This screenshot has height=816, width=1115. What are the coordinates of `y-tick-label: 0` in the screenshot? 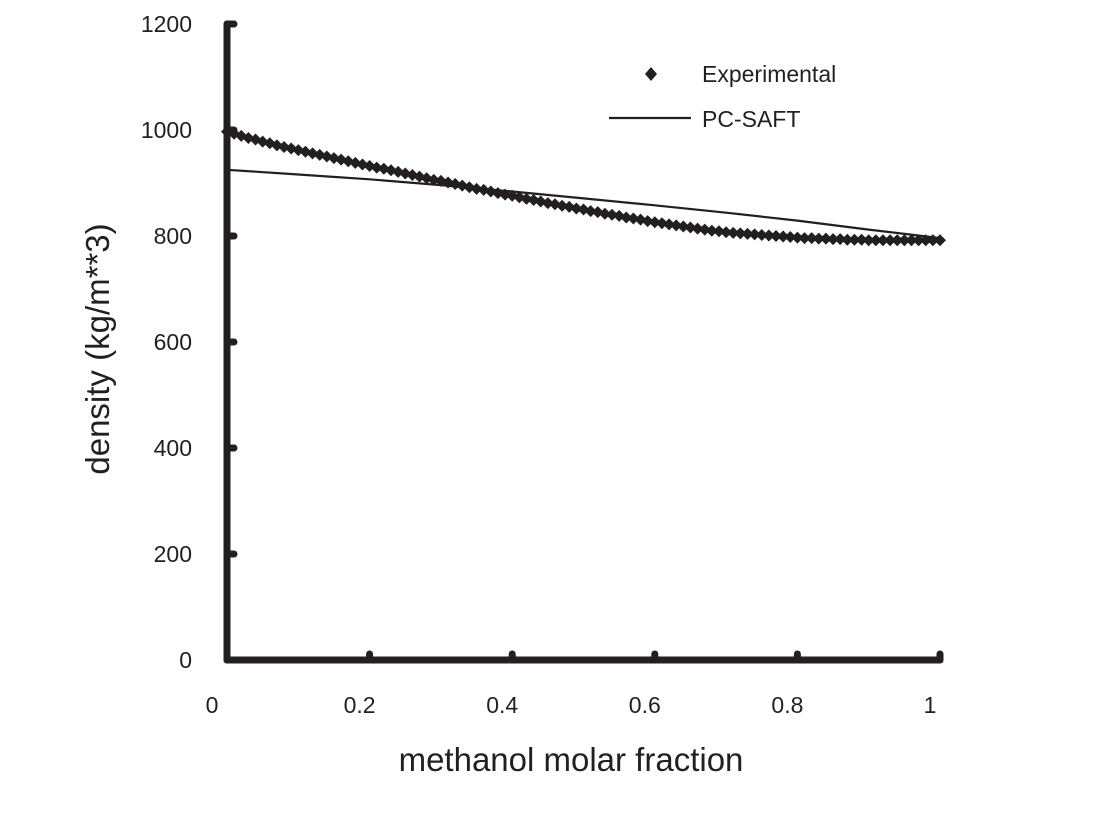 It's located at (185, 660).